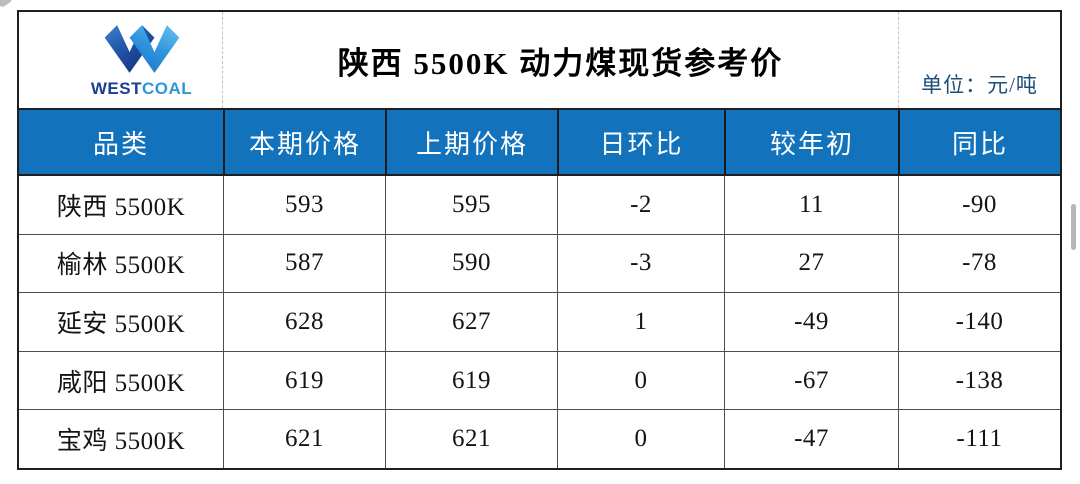  I want to click on row-category: 延安 5500K, so click(121, 324).